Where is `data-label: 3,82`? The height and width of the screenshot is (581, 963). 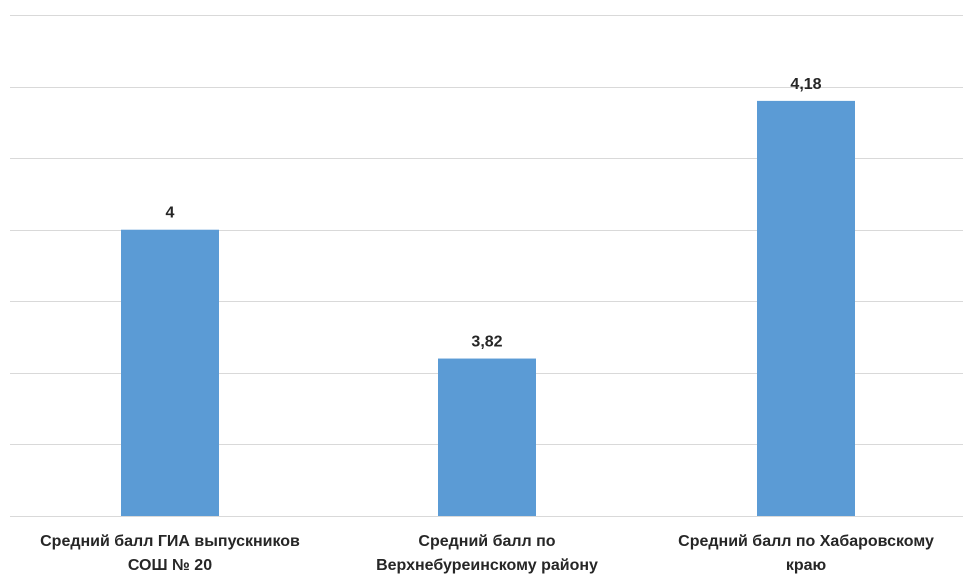 data-label: 3,82 is located at coordinates (486, 342).